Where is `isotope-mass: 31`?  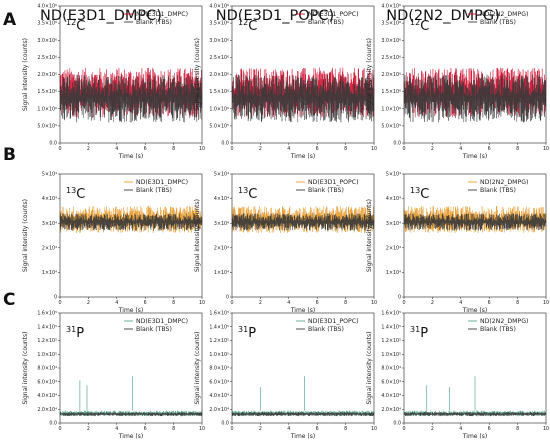 isotope-mass: 31 is located at coordinates (415, 329).